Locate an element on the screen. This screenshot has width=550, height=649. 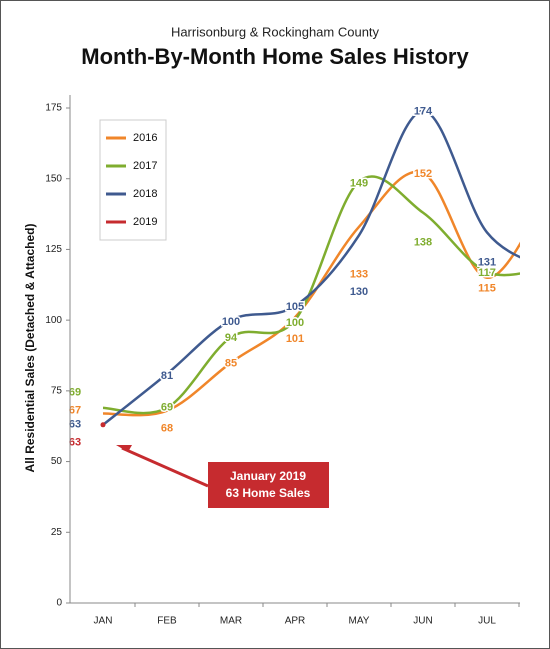
legend-label: 2016 is located at coordinates (145, 138).